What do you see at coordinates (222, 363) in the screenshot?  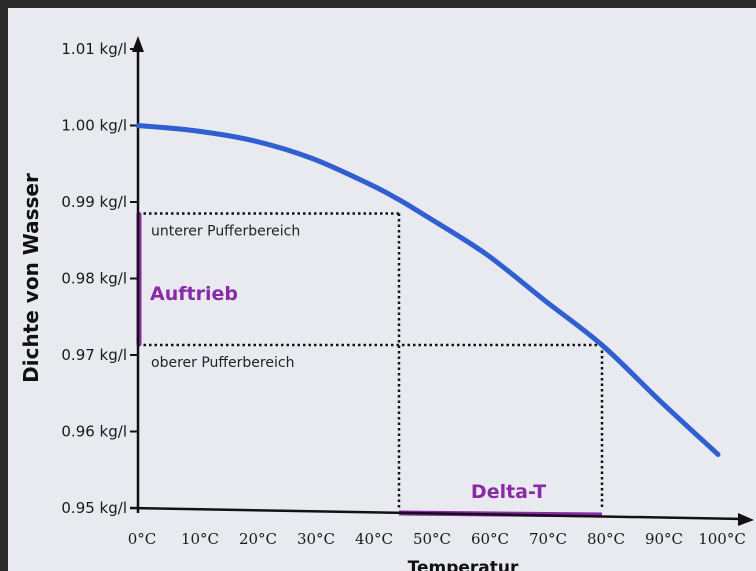 I see `reference-label-oberer: oberer Pufferbereich` at bounding box center [222, 363].